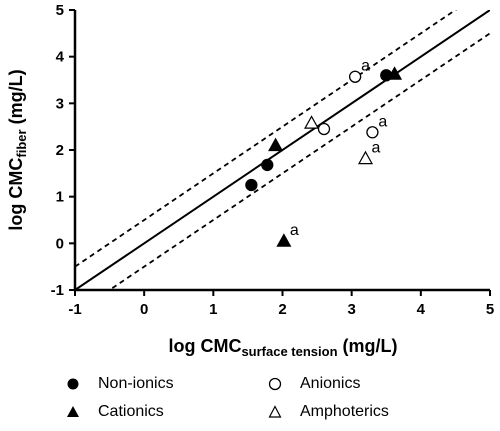 This screenshot has width=500, height=431. I want to click on x-tick-label: 0, so click(144, 309).